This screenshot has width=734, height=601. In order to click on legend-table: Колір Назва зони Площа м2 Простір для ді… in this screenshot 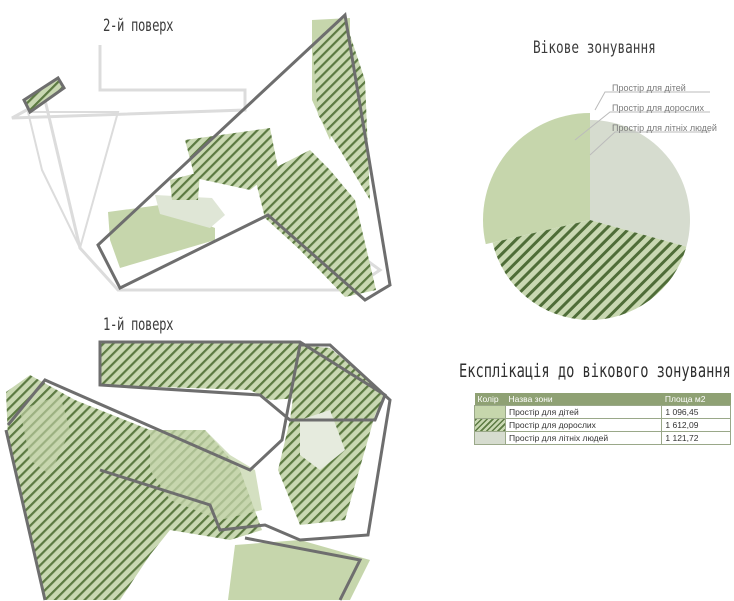, I will do `click(602, 419)`.